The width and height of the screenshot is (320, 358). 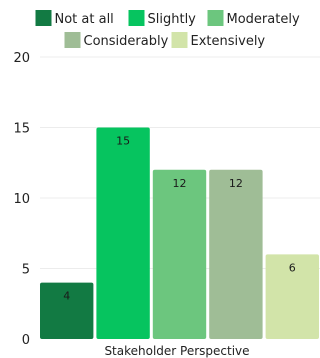 What do you see at coordinates (26, 270) in the screenshot?
I see `y-tick-label: 5` at bounding box center [26, 270].